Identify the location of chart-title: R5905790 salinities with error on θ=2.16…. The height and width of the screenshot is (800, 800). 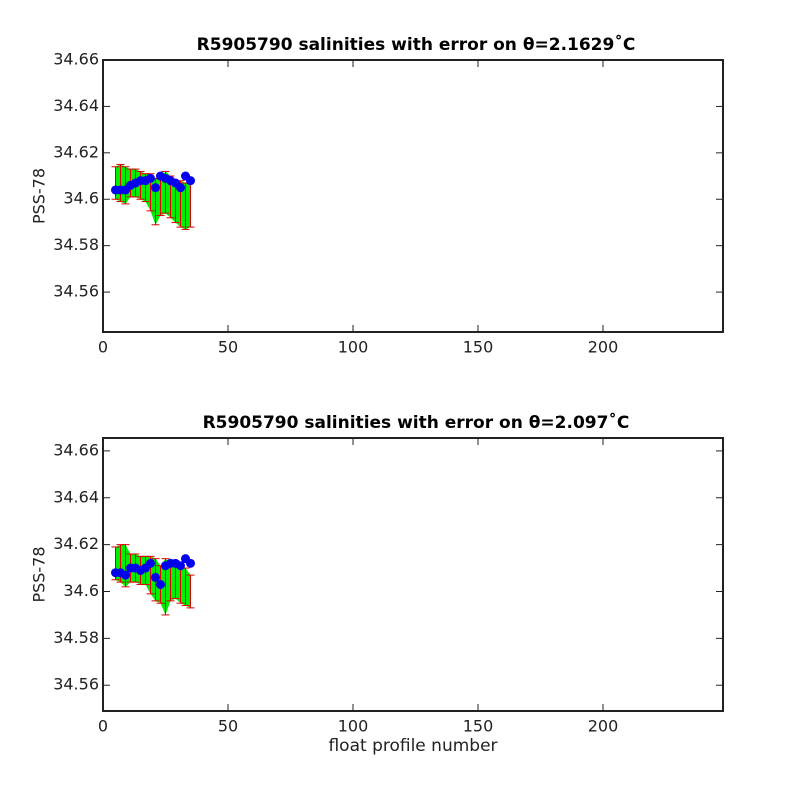
(416, 44).